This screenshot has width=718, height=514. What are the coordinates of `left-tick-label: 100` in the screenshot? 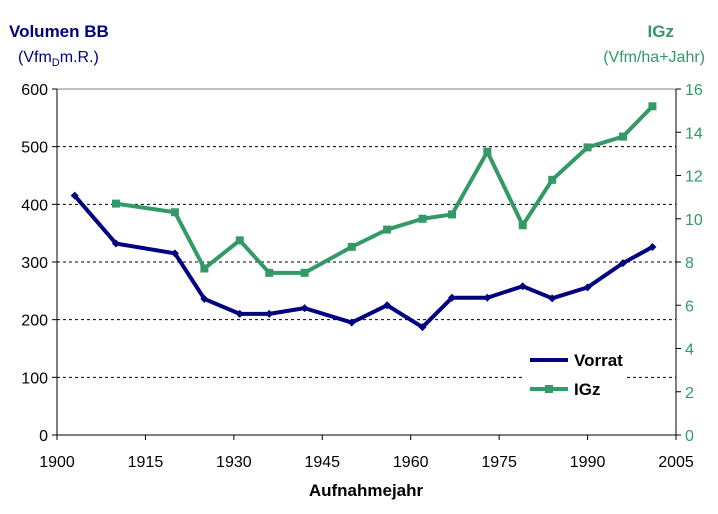 It's located at (34, 378).